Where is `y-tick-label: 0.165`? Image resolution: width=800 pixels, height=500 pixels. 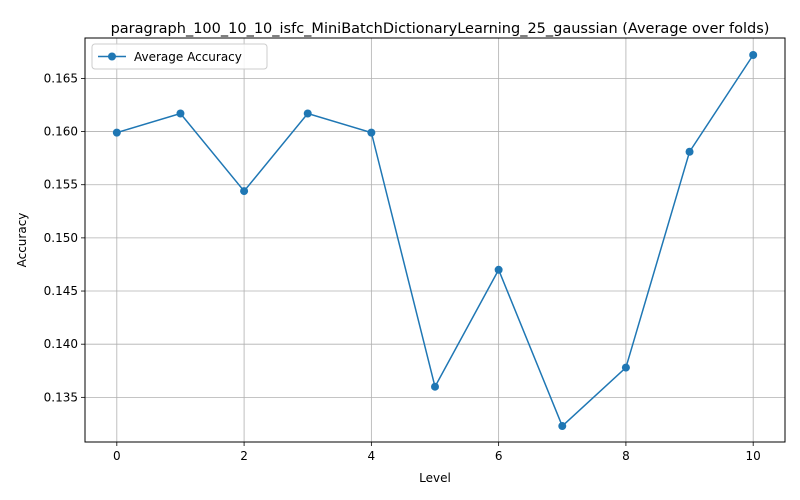
y-tick-label: 0.165 is located at coordinates (61, 78).